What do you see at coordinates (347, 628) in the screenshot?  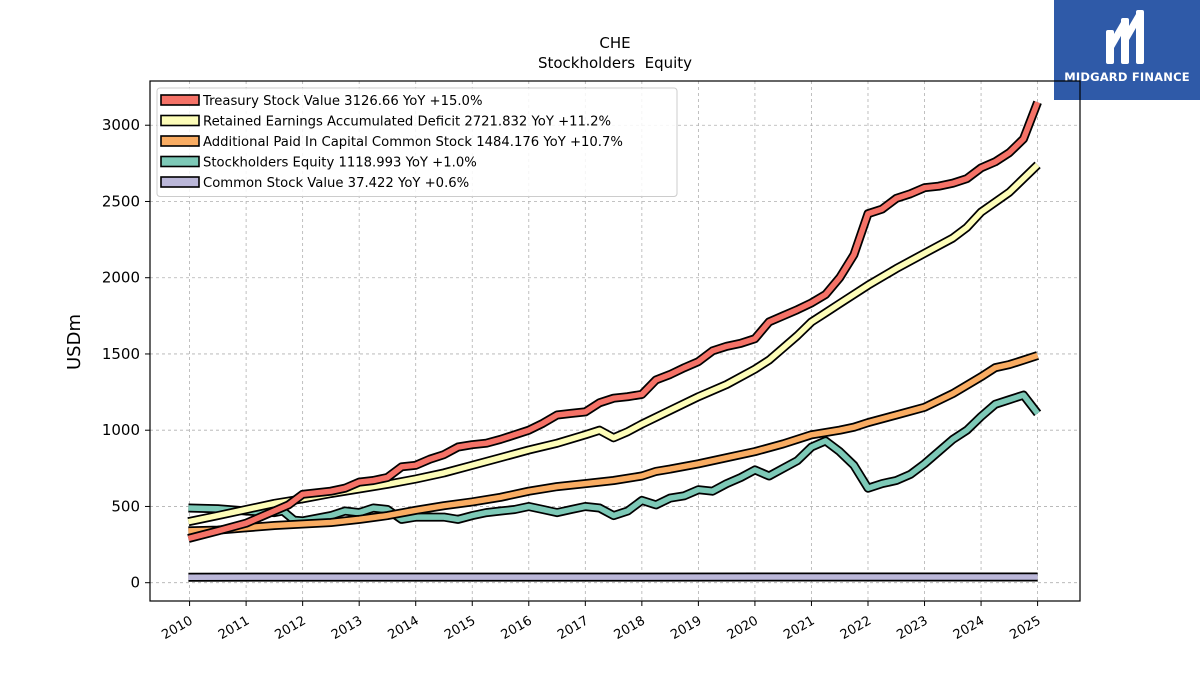 I see `x-tick-label: 2013` at bounding box center [347, 628].